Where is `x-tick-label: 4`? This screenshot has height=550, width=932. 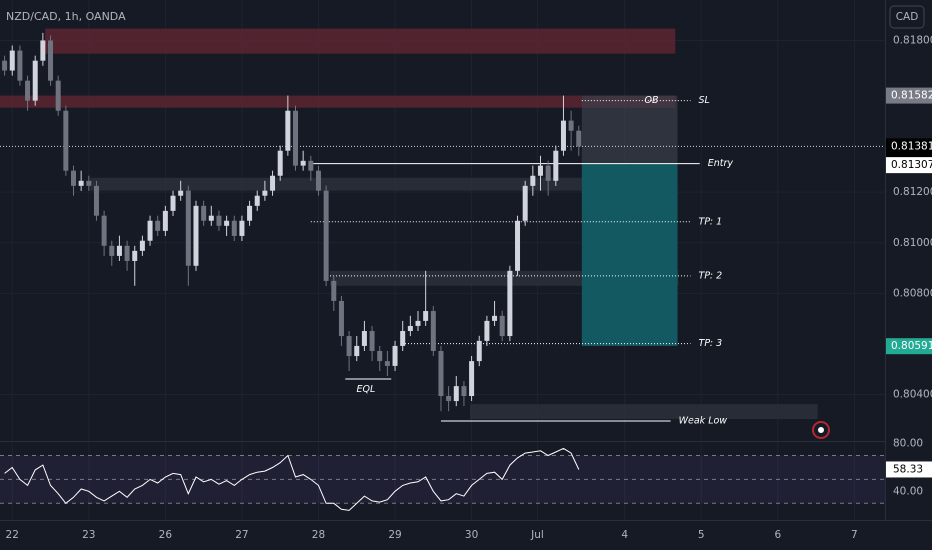
x-tick-label: 4 is located at coordinates (624, 535).